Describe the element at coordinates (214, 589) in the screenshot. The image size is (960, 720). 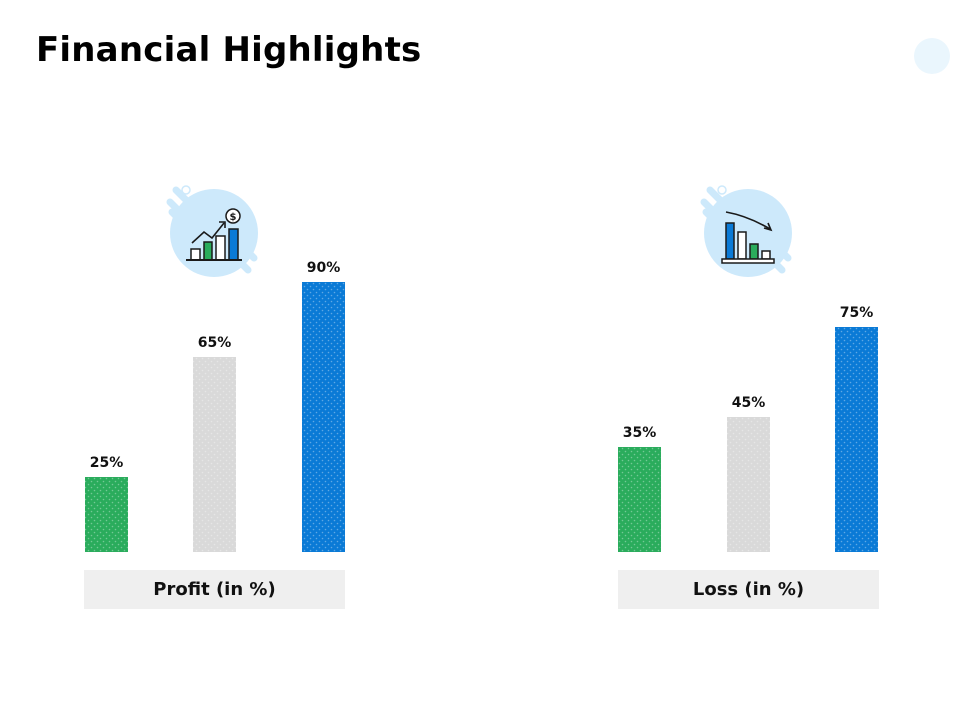
I see `profit-caption: Profit (in %)` at that location.